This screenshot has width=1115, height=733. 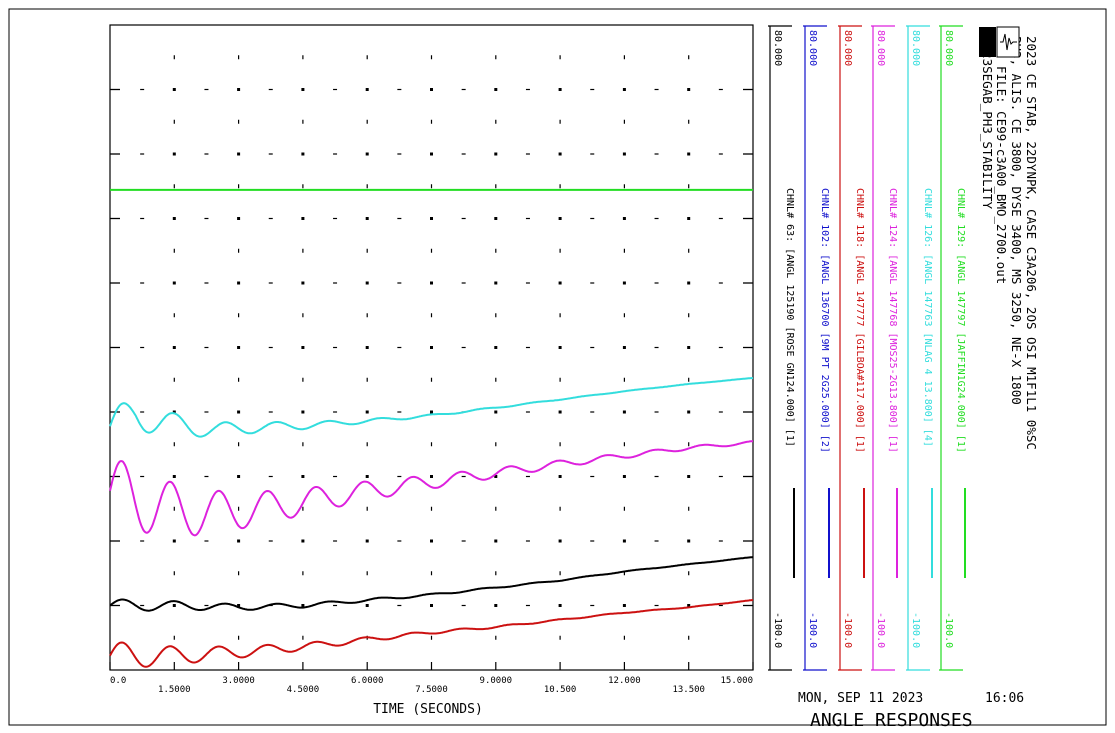 What do you see at coordinates (496, 681) in the screenshot?
I see `x-tick-label: 9.0000` at bounding box center [496, 681].